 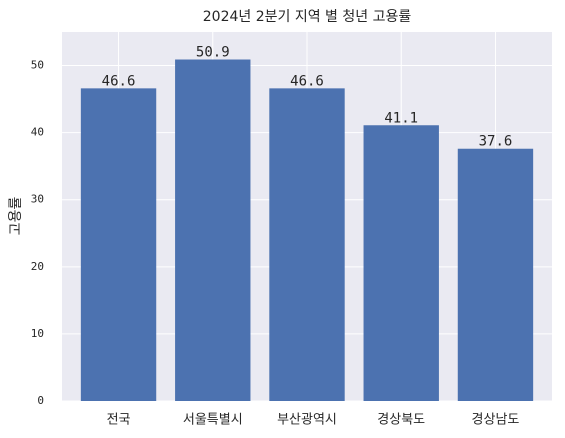 I want to click on y-tick-label: 10, so click(x=37, y=333).